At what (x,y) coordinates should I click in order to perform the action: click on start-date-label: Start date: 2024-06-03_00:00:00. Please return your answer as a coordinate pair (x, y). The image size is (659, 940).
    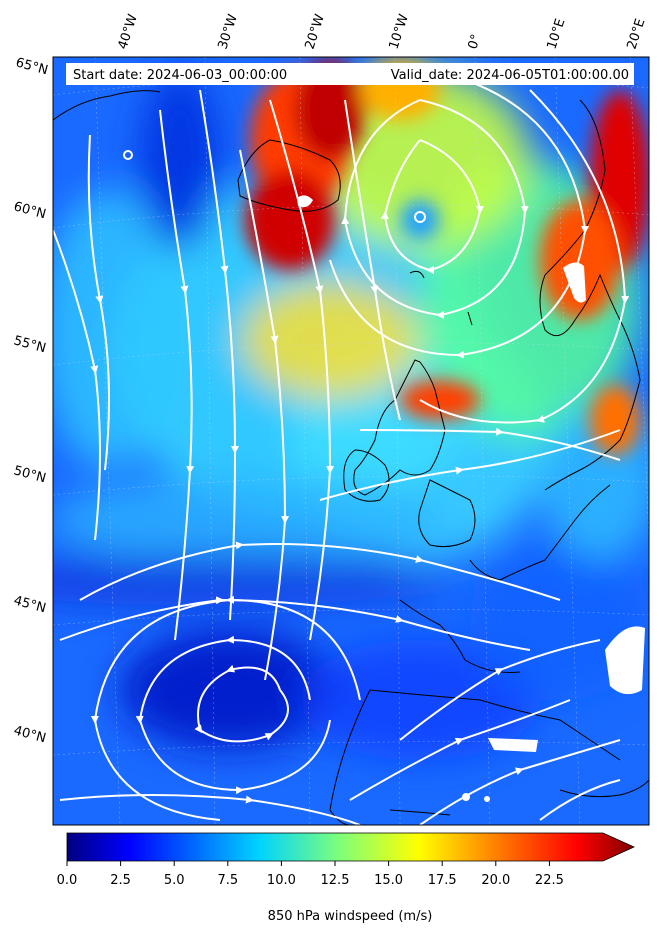
    Looking at the image, I should click on (180, 75).